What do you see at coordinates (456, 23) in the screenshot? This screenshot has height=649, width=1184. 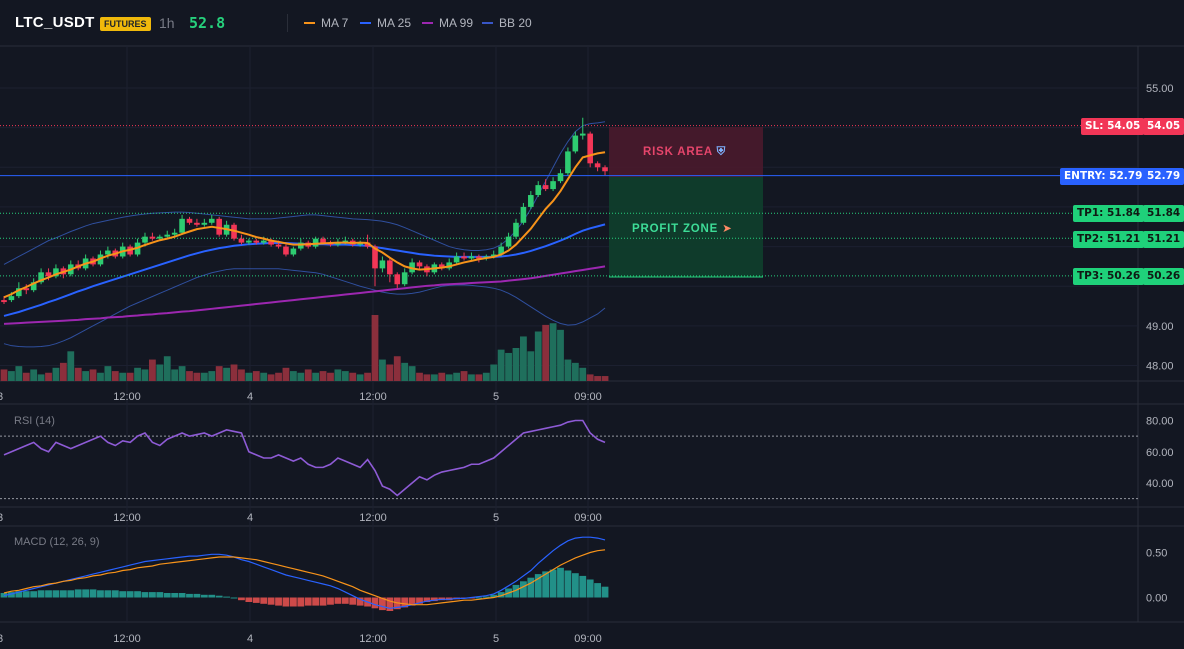 I see `ma99-label: MA 99` at bounding box center [456, 23].